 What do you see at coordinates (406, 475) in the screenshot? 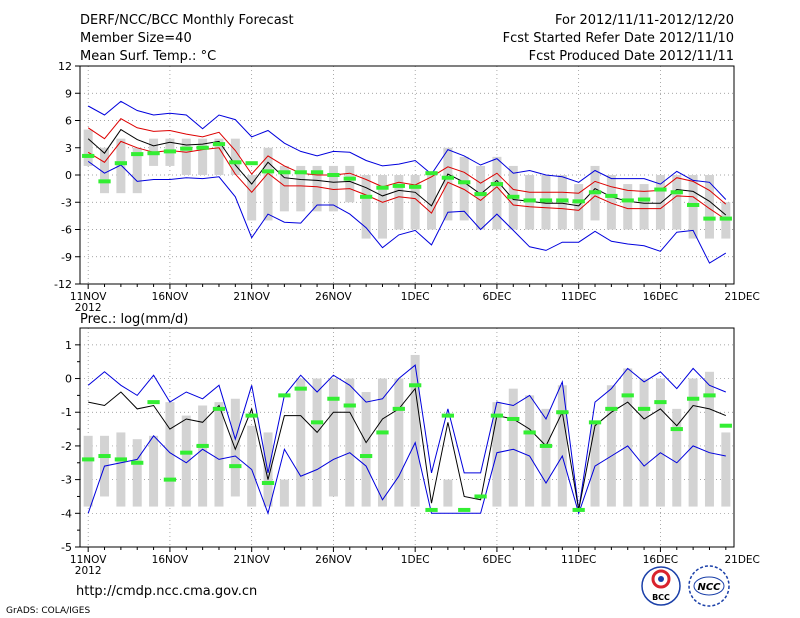
I see `prec-line-lower` at bounding box center [406, 475].